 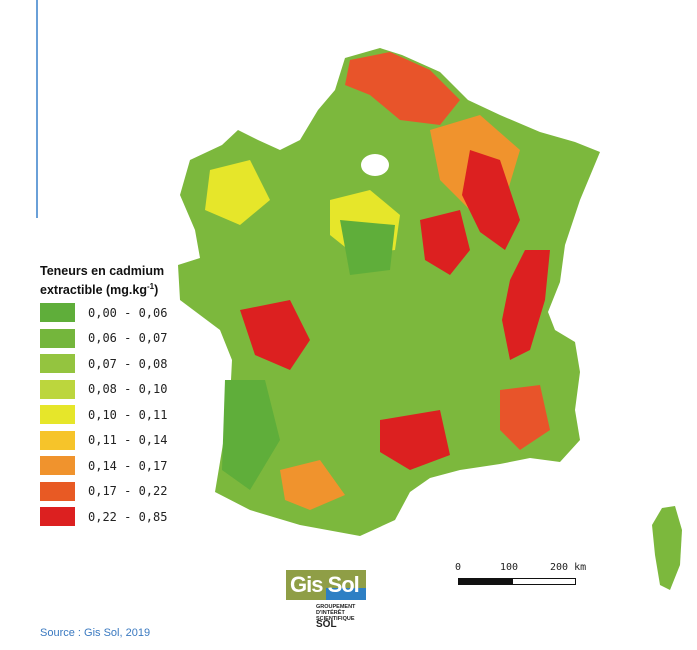 I want to click on legend-item: 0,22 - 0,85, so click(x=135, y=517).